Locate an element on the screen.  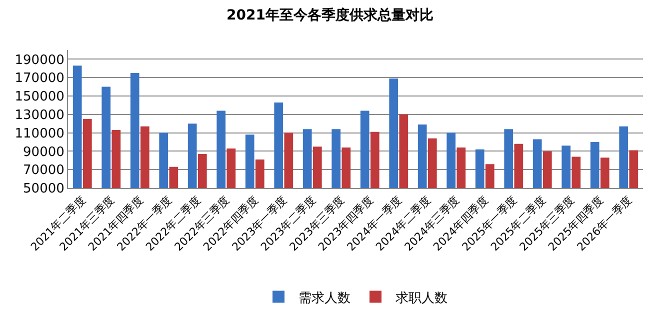
chart-title: 2021年至今各季度供求总量对比 is located at coordinates (330, 15).